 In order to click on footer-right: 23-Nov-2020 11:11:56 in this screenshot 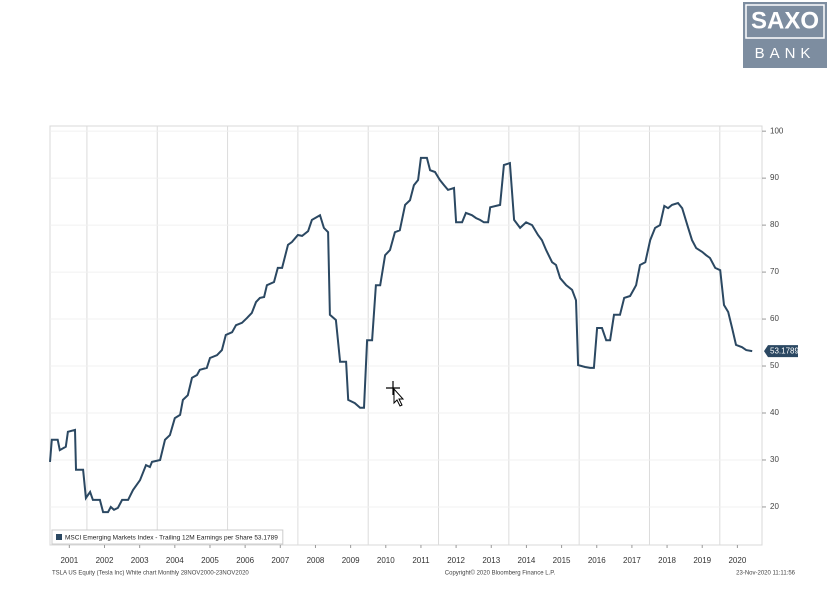, I will do `click(765, 574)`.